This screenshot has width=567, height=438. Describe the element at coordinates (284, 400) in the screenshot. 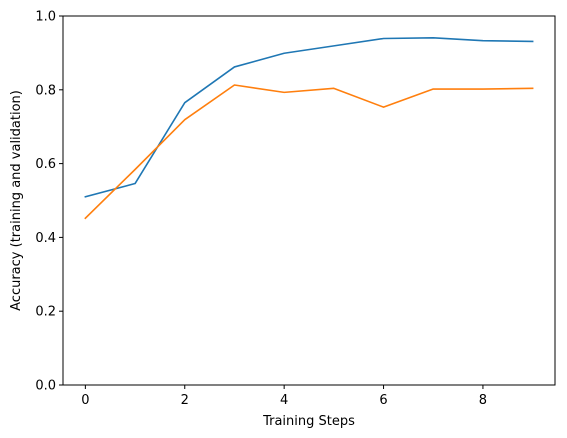

I see `x-tick-label: 4` at that location.